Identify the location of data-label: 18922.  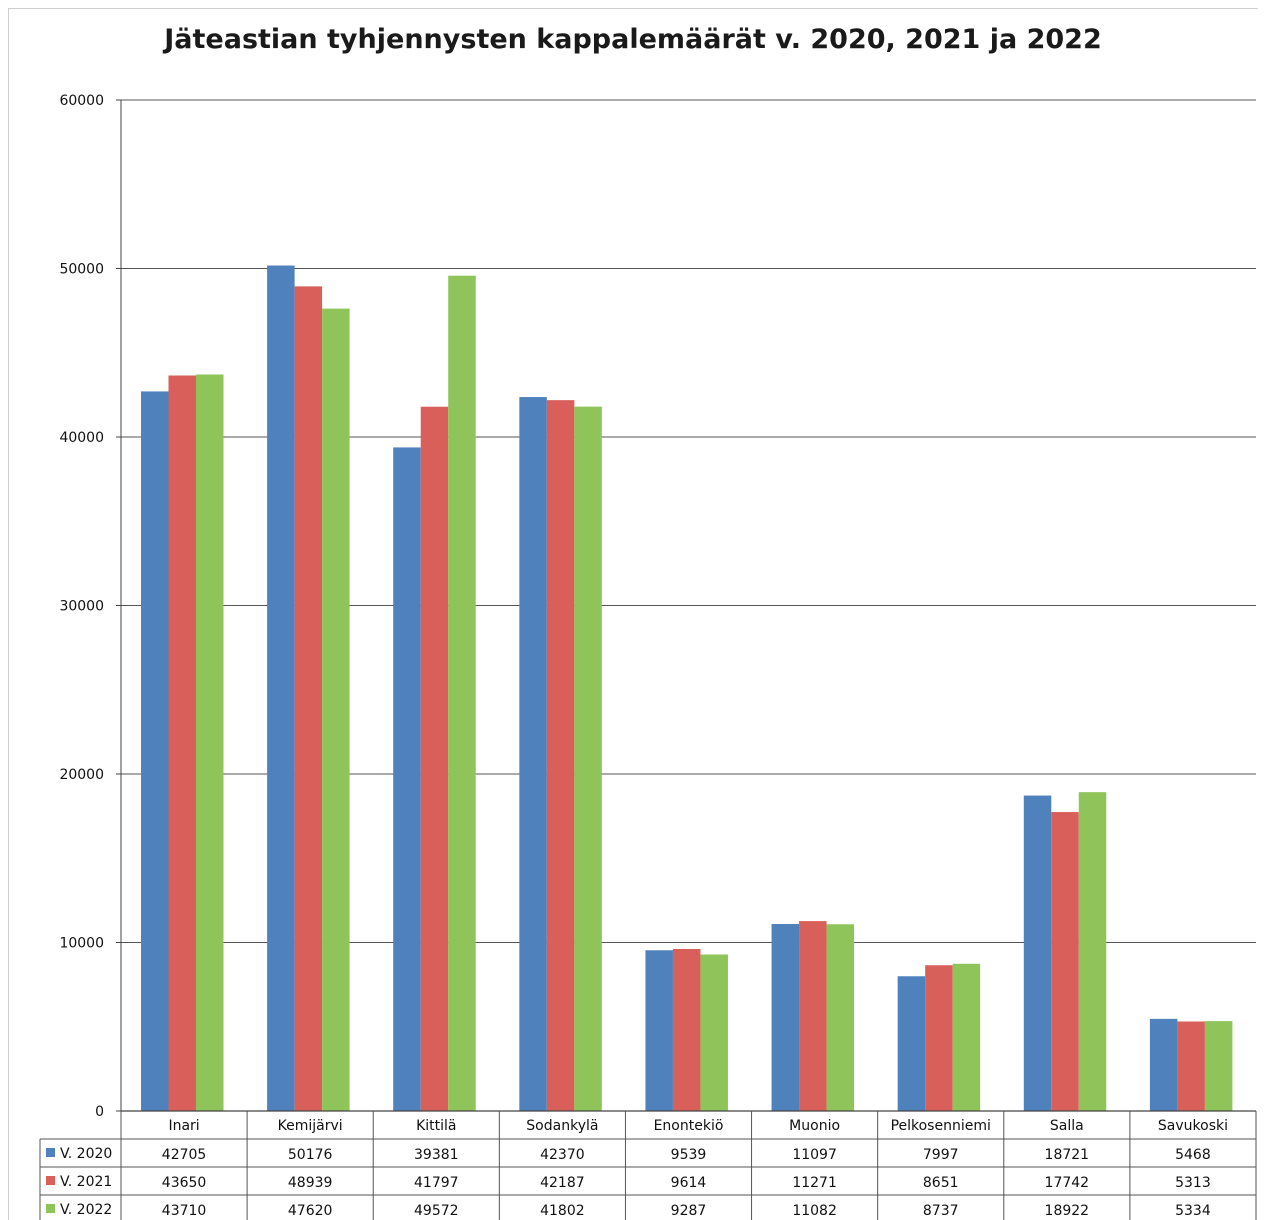
(1067, 1211).